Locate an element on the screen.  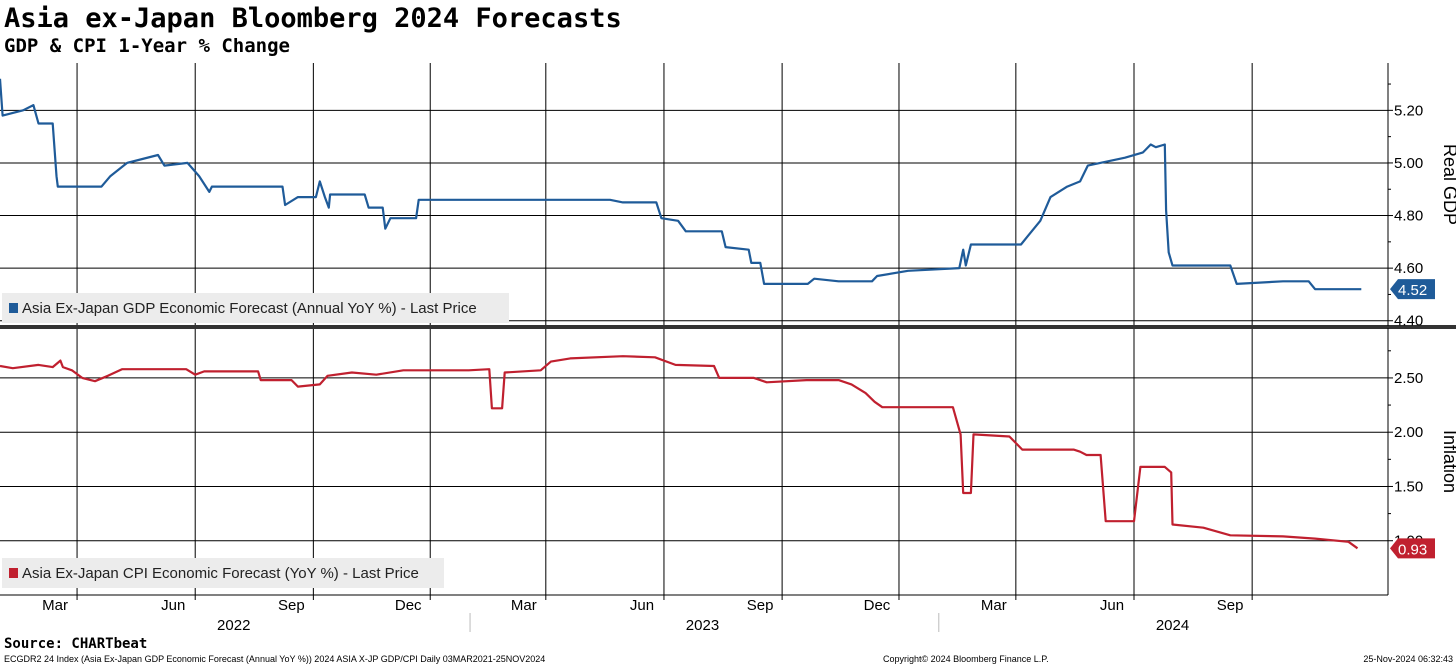
gdp-axis-title: Real GDP is located at coordinates (1448, 184).